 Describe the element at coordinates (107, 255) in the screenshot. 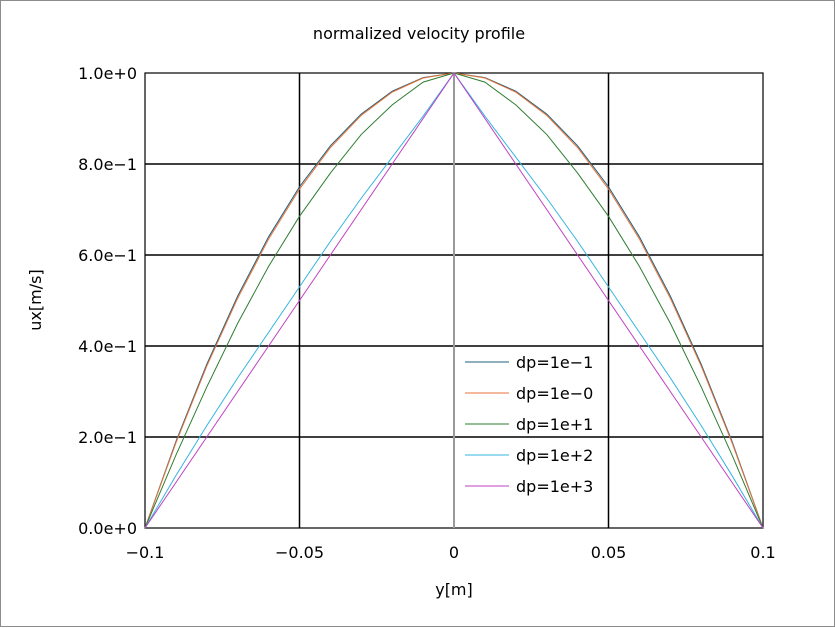

I see `y-tick-label: 6.0e−1` at that location.